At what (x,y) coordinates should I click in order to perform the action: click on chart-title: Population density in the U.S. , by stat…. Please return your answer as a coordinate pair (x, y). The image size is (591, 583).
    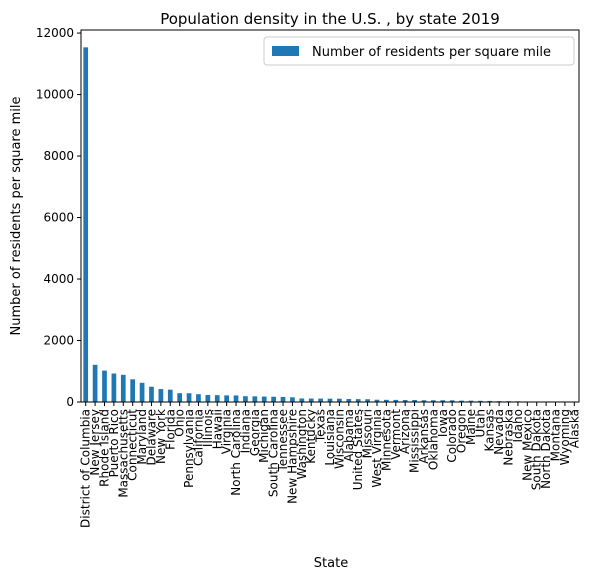
    Looking at the image, I should click on (330, 19).